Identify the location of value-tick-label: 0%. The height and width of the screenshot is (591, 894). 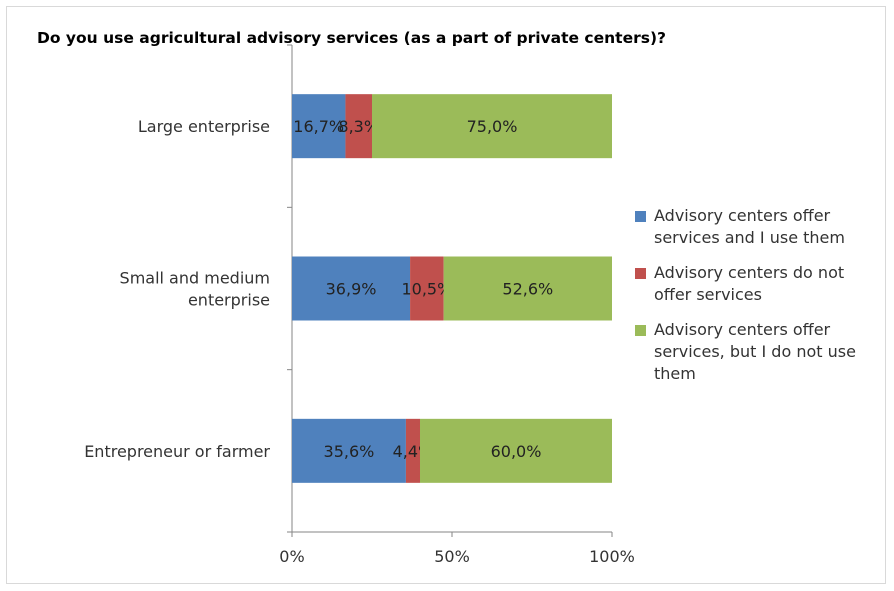
(291, 556).